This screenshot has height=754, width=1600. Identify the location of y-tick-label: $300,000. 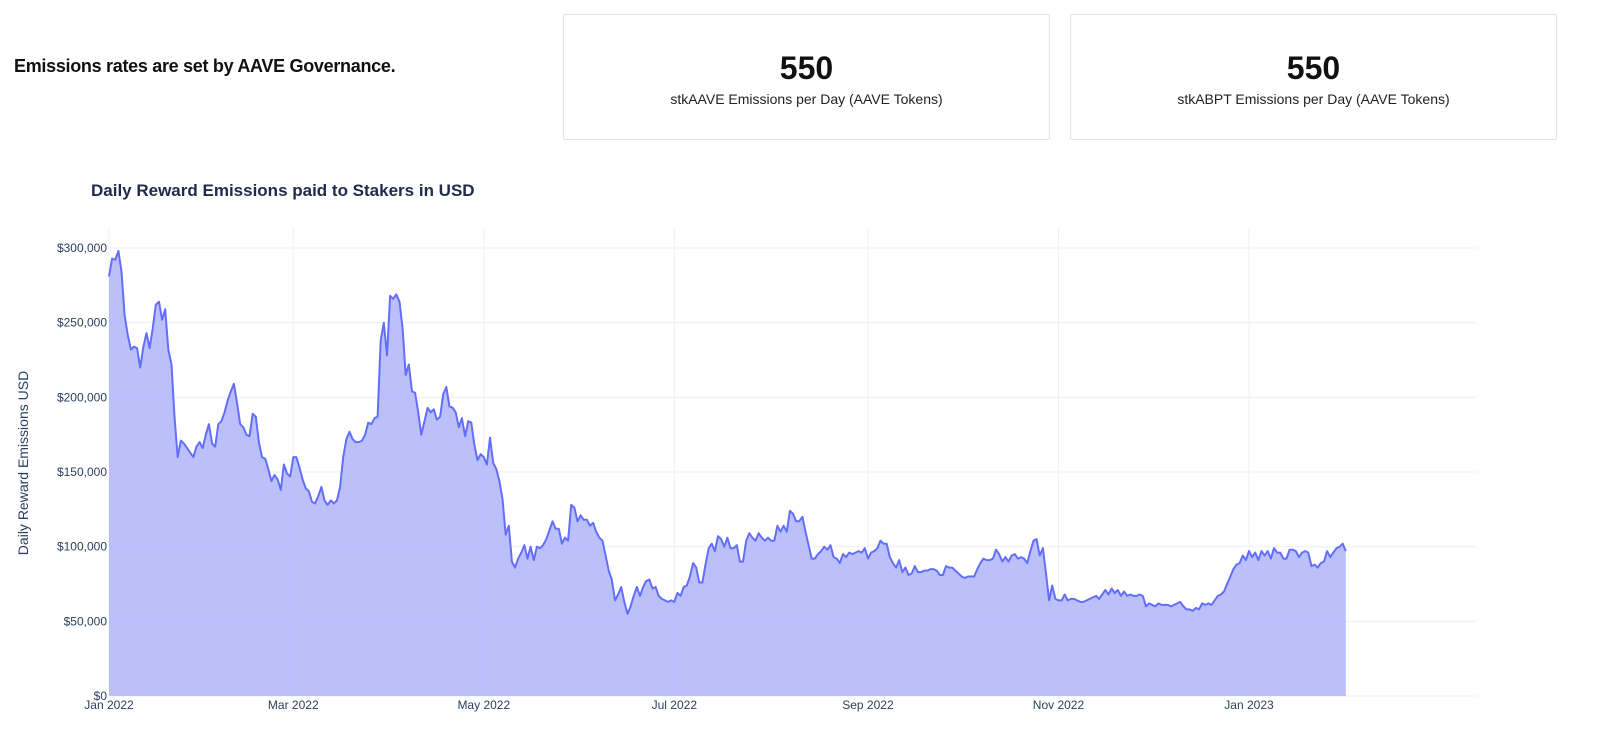
(82, 248).